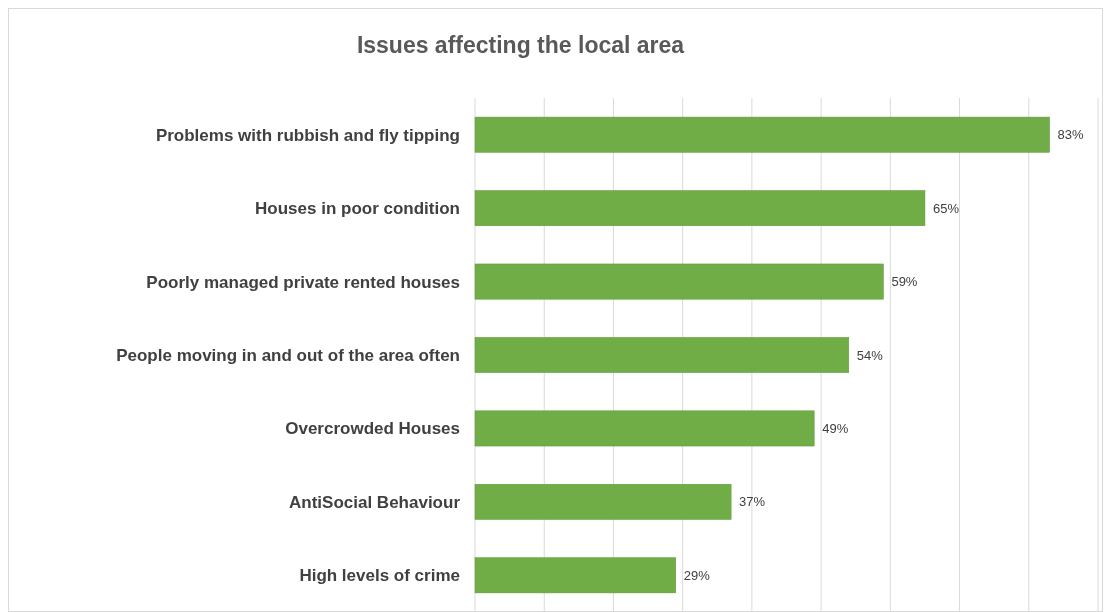 This screenshot has height=612, width=1105. I want to click on y-tick-label: High levels of crime, so click(379, 576).